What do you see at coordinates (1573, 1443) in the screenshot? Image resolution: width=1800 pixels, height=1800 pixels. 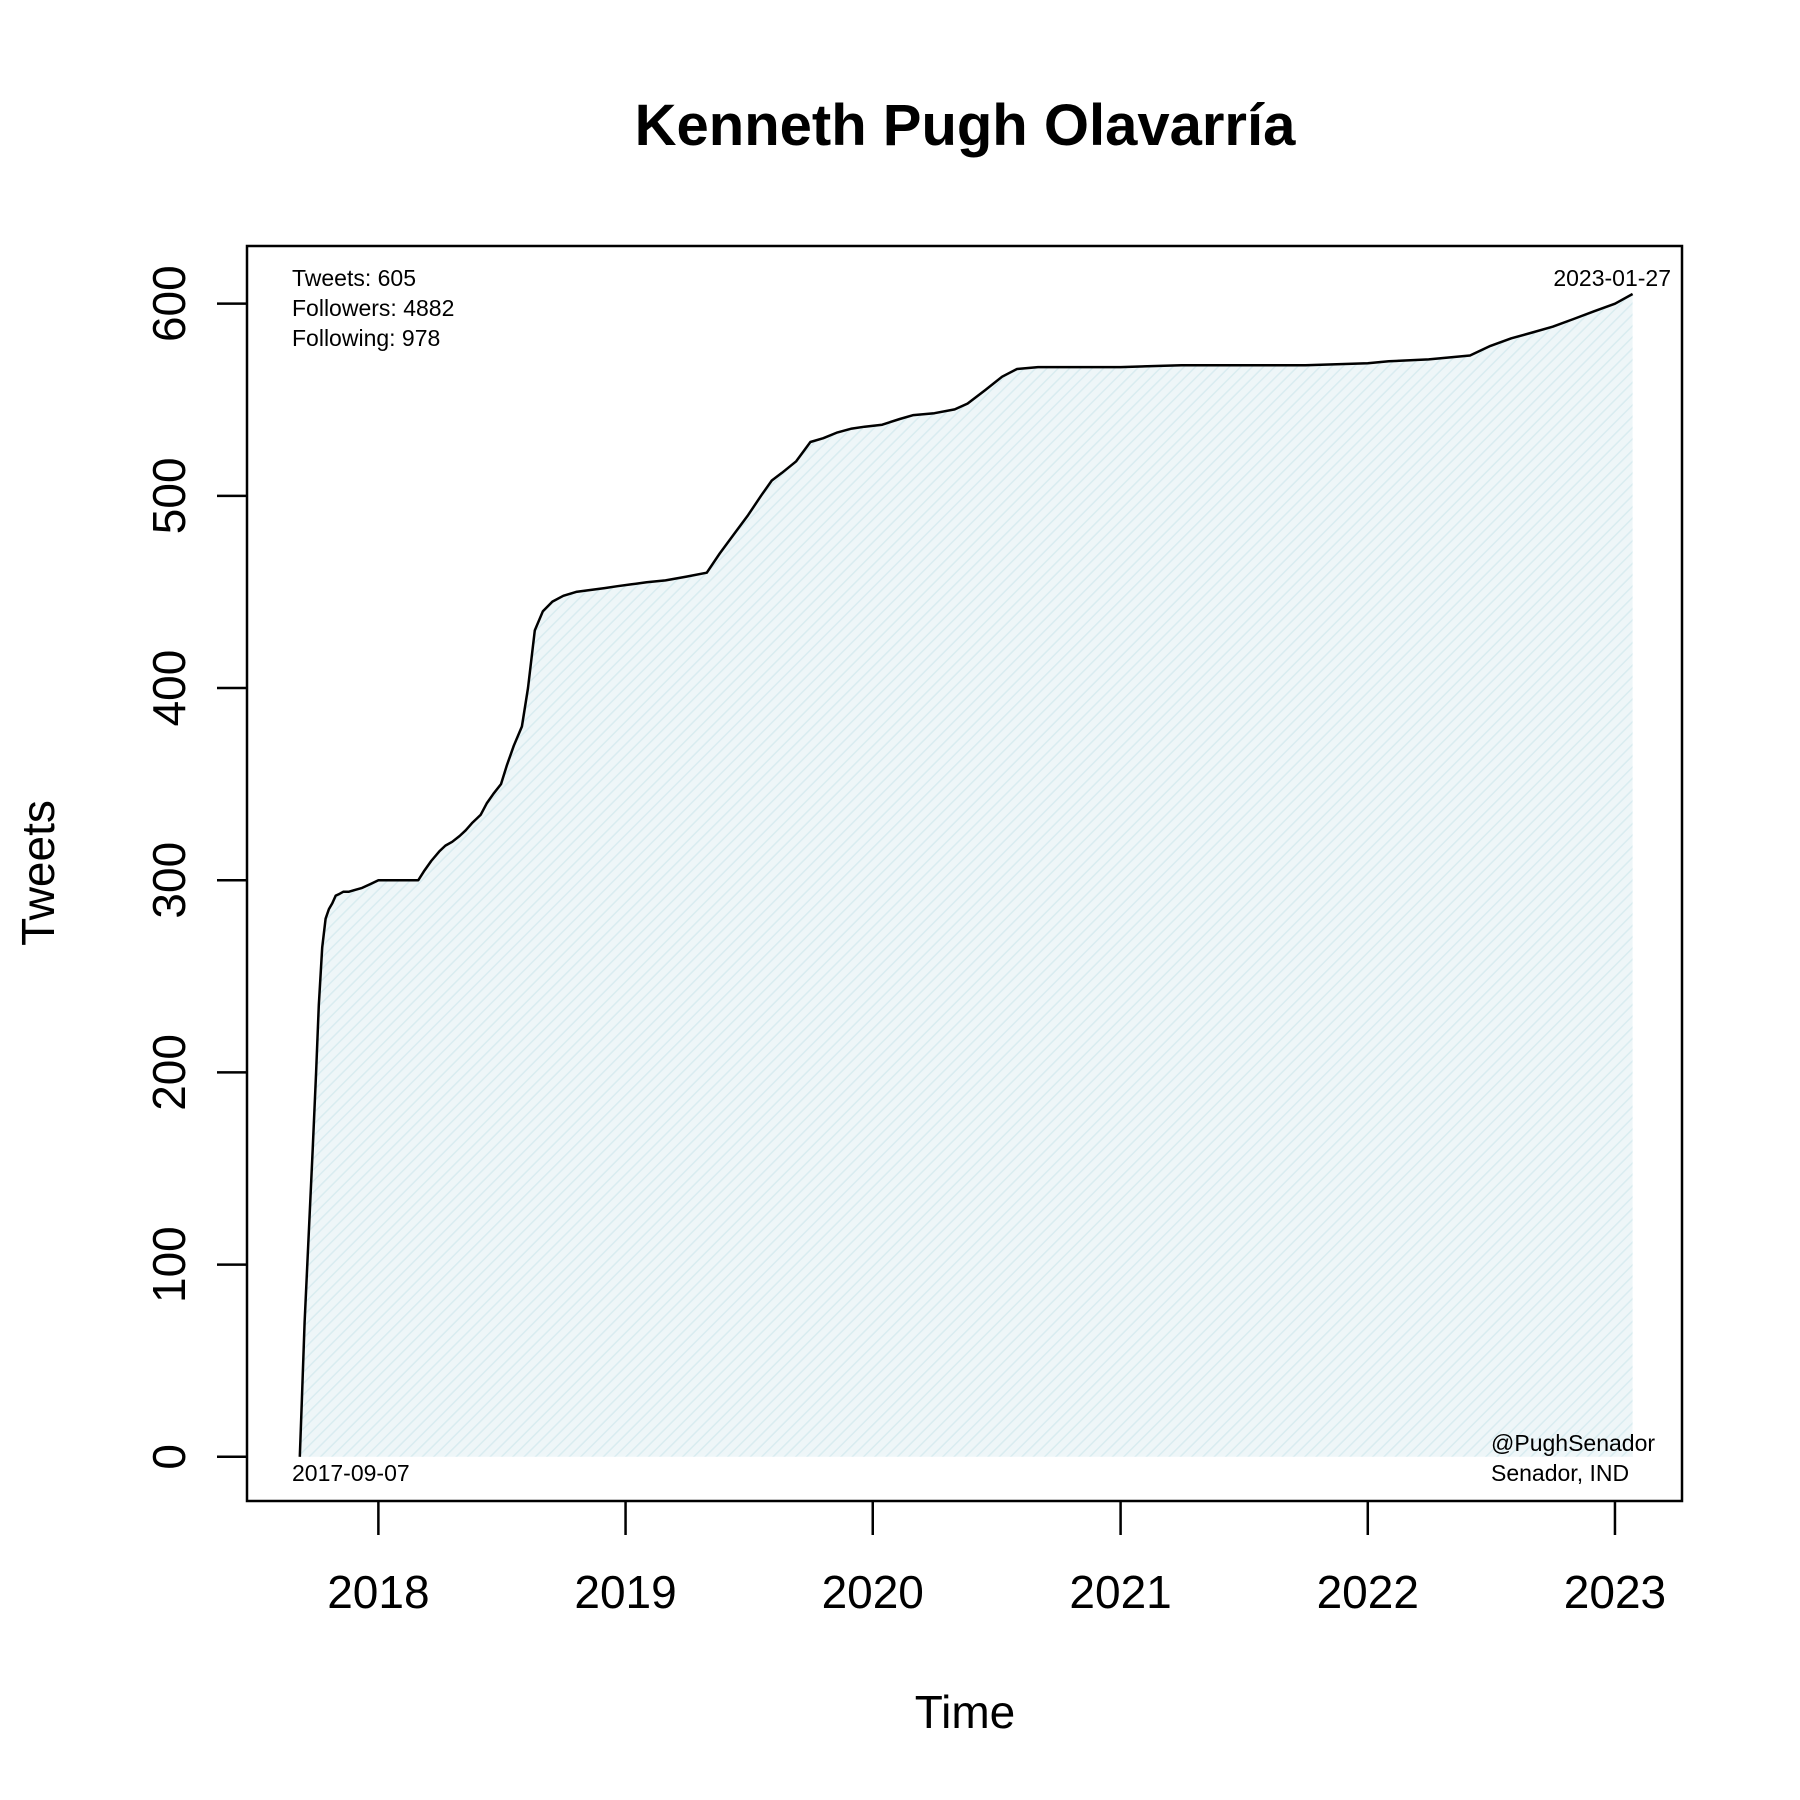 I see `handle-label: @PughSenador` at bounding box center [1573, 1443].